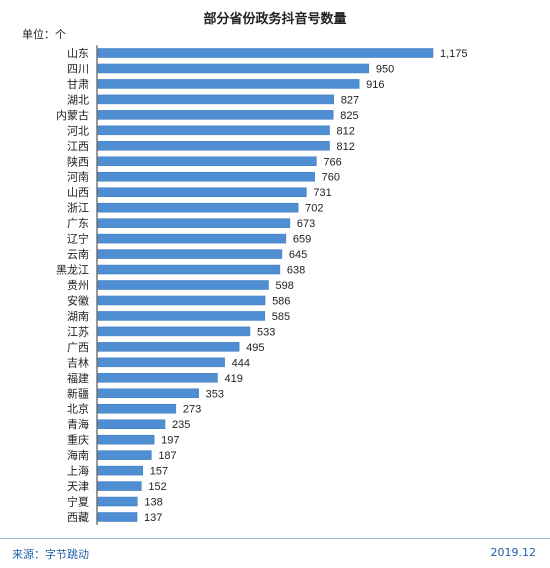 The width and height of the screenshot is (550, 568). I want to click on category-label: 上海, so click(78, 471).